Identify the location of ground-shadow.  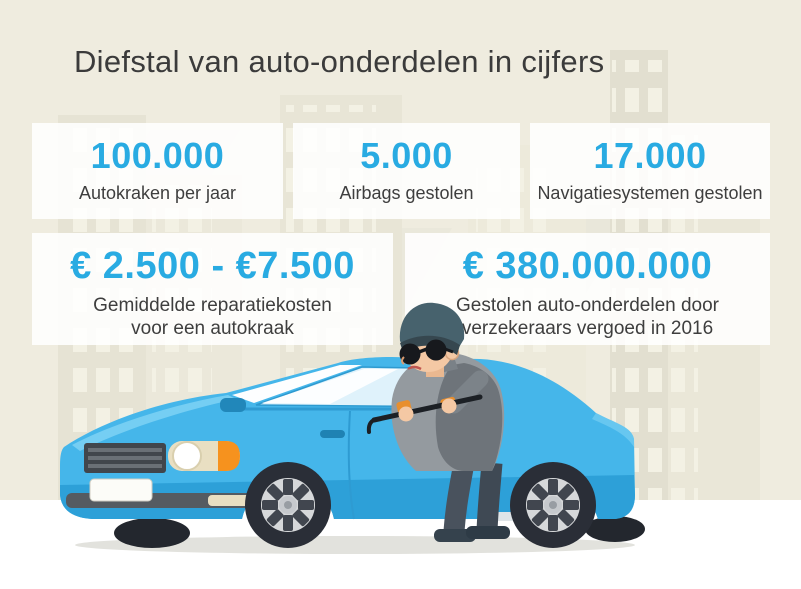
(355, 545).